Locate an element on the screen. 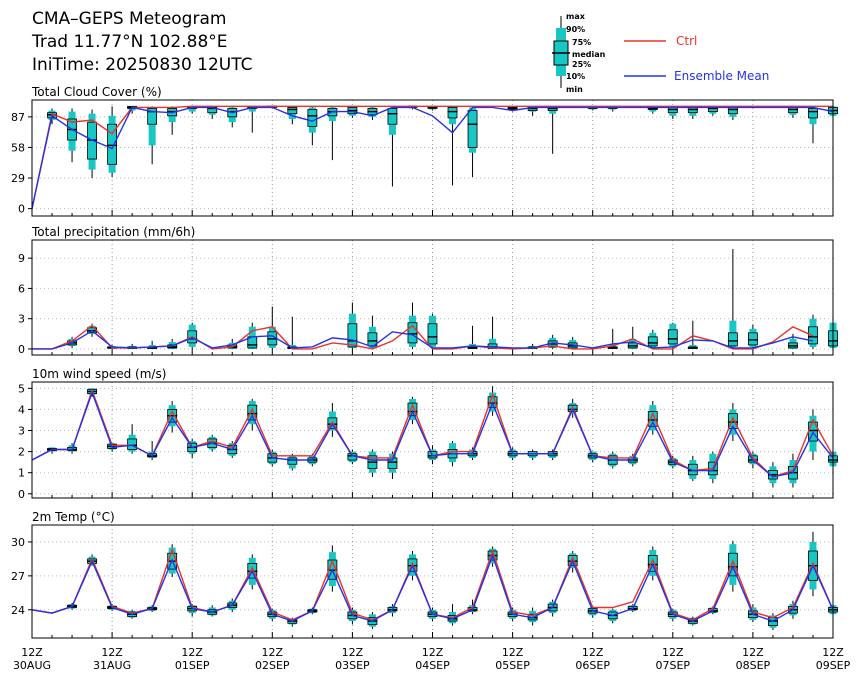 The width and height of the screenshot is (860, 680). x-tick-date: 31AUG is located at coordinates (112, 665).